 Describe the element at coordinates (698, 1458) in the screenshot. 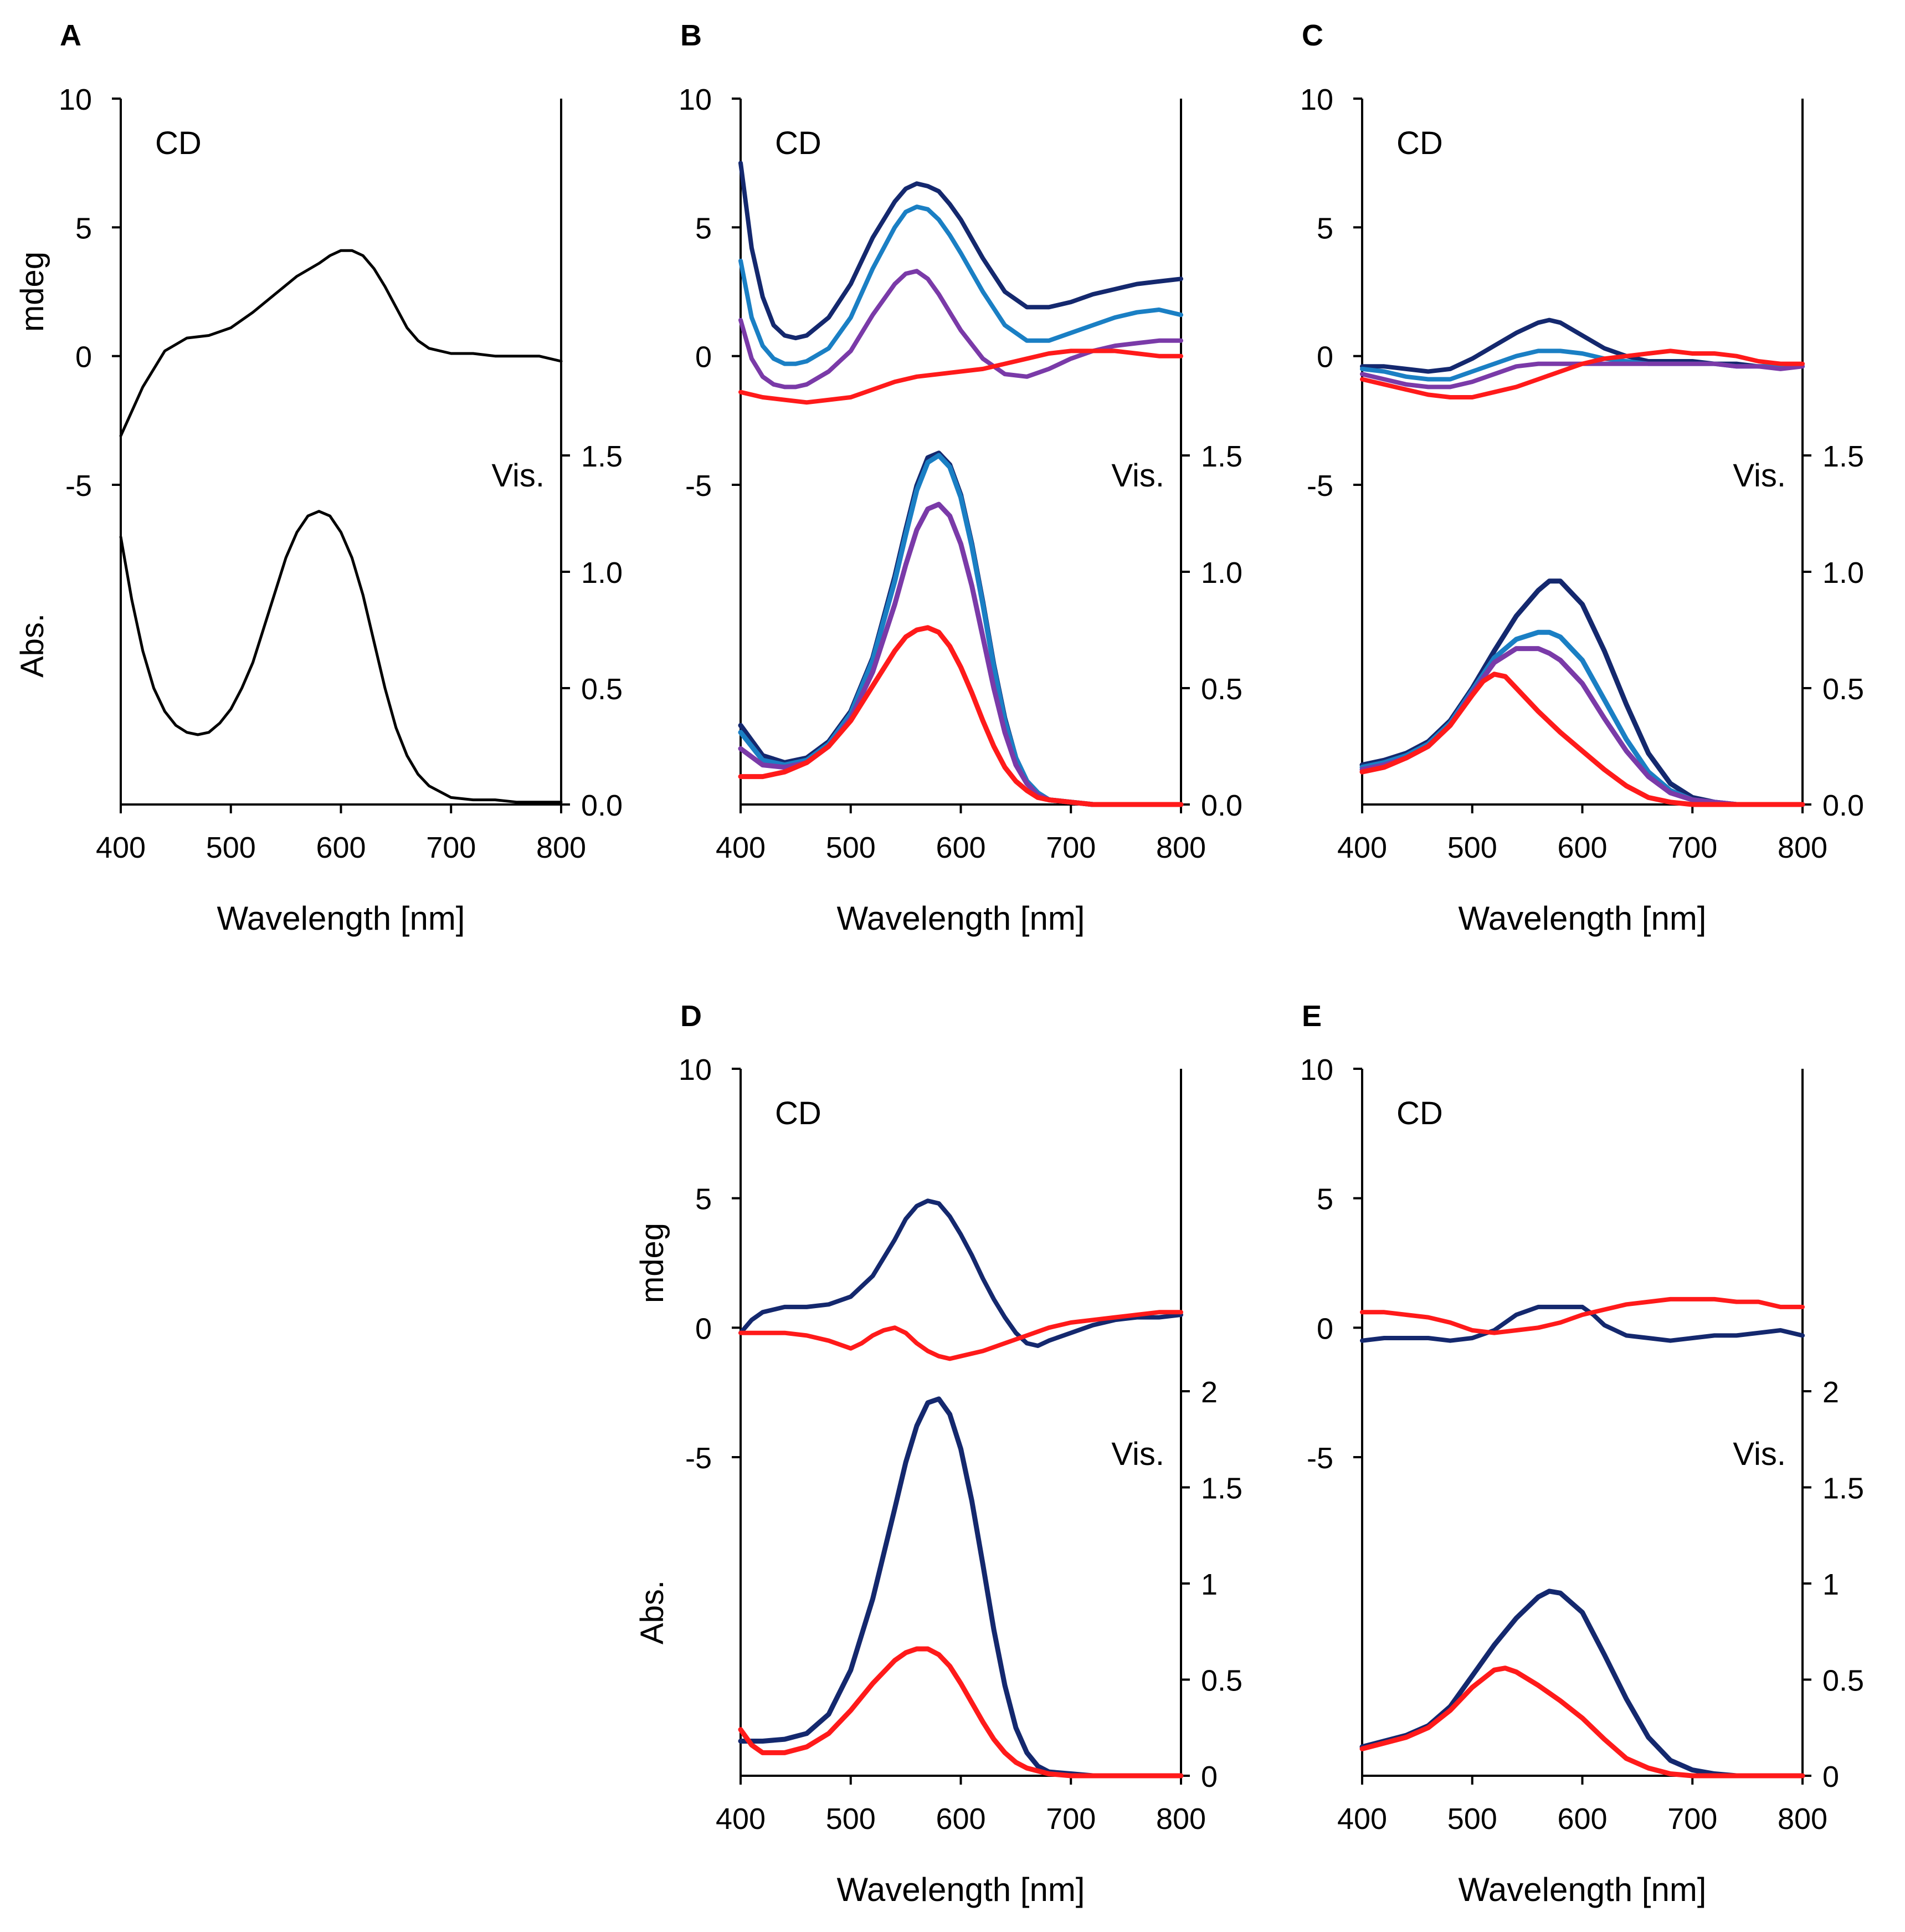

I see `cd-tick-label-d: -5` at that location.